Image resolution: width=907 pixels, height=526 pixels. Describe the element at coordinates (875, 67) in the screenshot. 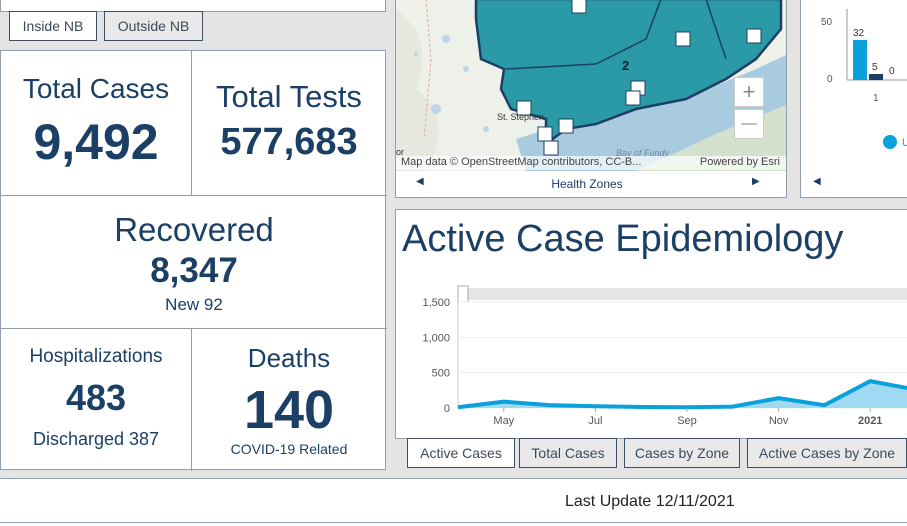

I see `mini-bar-label: 5` at that location.